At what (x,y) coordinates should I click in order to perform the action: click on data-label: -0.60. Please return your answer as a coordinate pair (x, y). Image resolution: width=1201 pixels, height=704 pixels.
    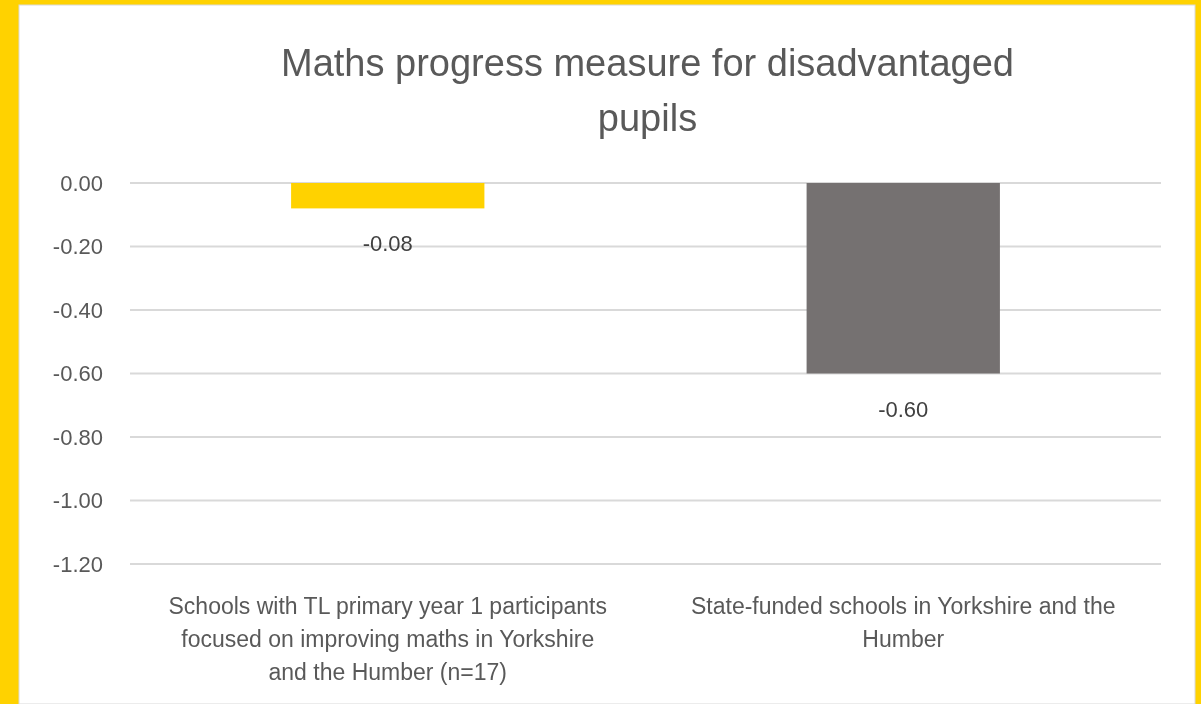
    Looking at the image, I should click on (903, 409).